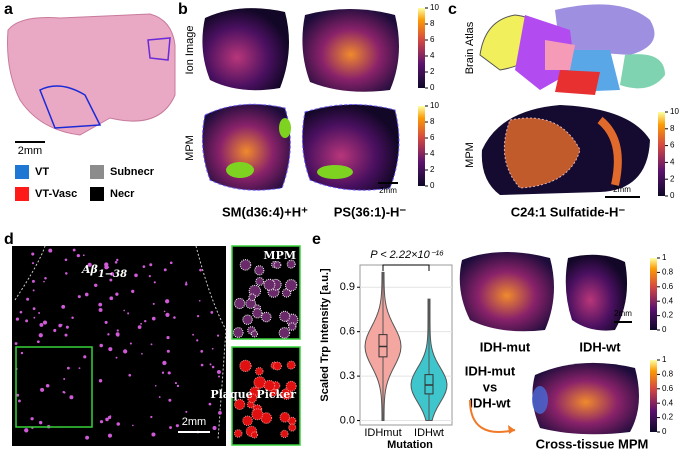 This screenshot has height=453, width=685. What do you see at coordinates (490, 386) in the screenshot?
I see `comparison: vs` at bounding box center [490, 386].